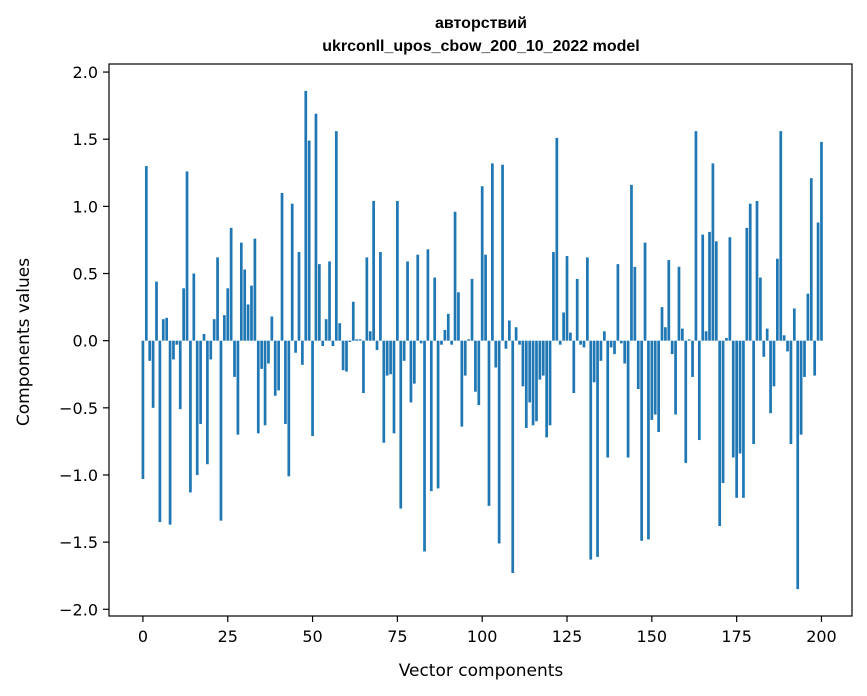  Describe the element at coordinates (85, 206) in the screenshot. I see `y-tick-label: 1.0` at that location.